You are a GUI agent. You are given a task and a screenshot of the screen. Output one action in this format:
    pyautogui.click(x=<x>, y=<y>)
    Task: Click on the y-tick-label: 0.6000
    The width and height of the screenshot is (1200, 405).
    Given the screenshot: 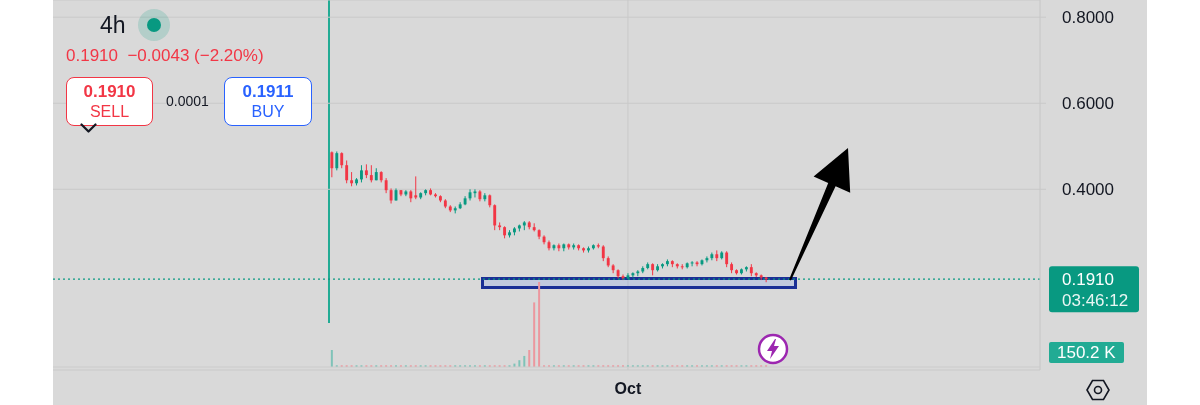 What is the action you would take?
    pyautogui.click(x=1088, y=104)
    